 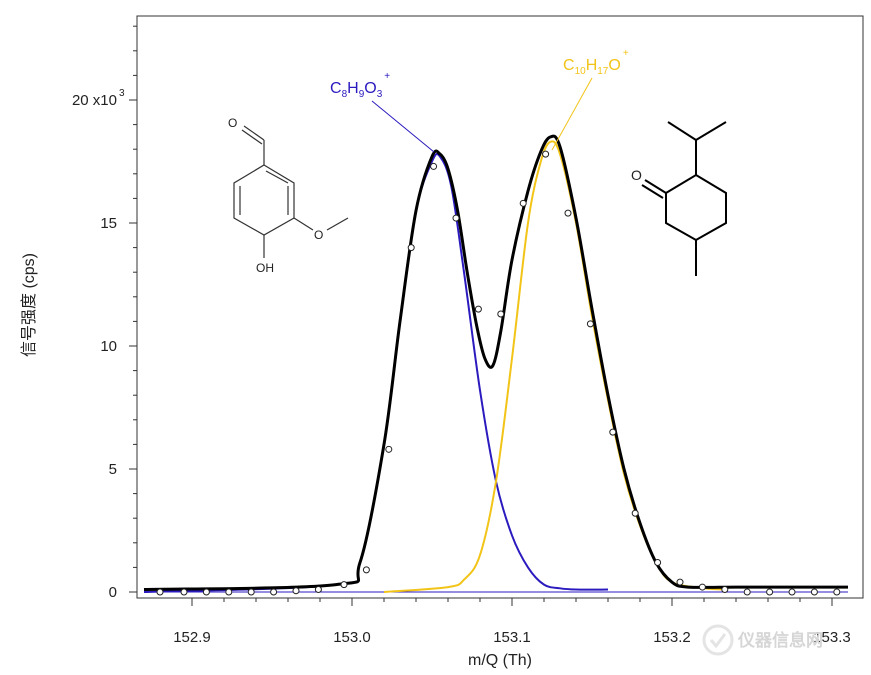 I want to click on vanillin-atom-o: O, so click(x=232, y=123).